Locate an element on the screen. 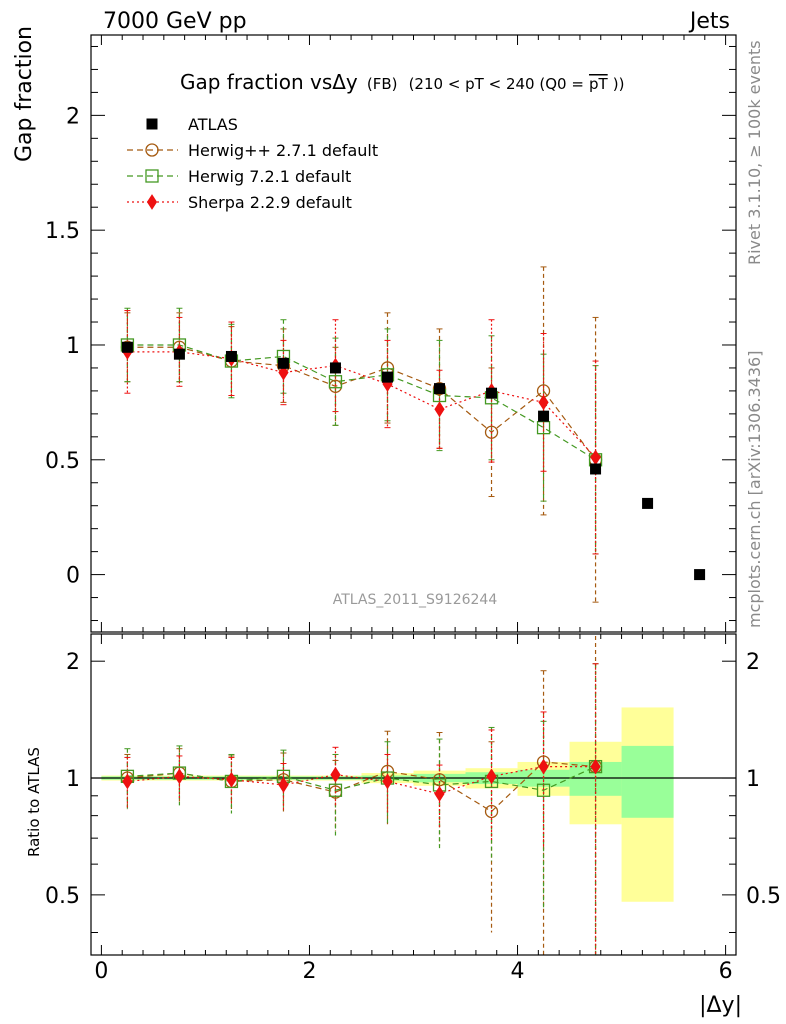  legend-label-herwig7: Herwig 7.2.1 default is located at coordinates (269, 176).